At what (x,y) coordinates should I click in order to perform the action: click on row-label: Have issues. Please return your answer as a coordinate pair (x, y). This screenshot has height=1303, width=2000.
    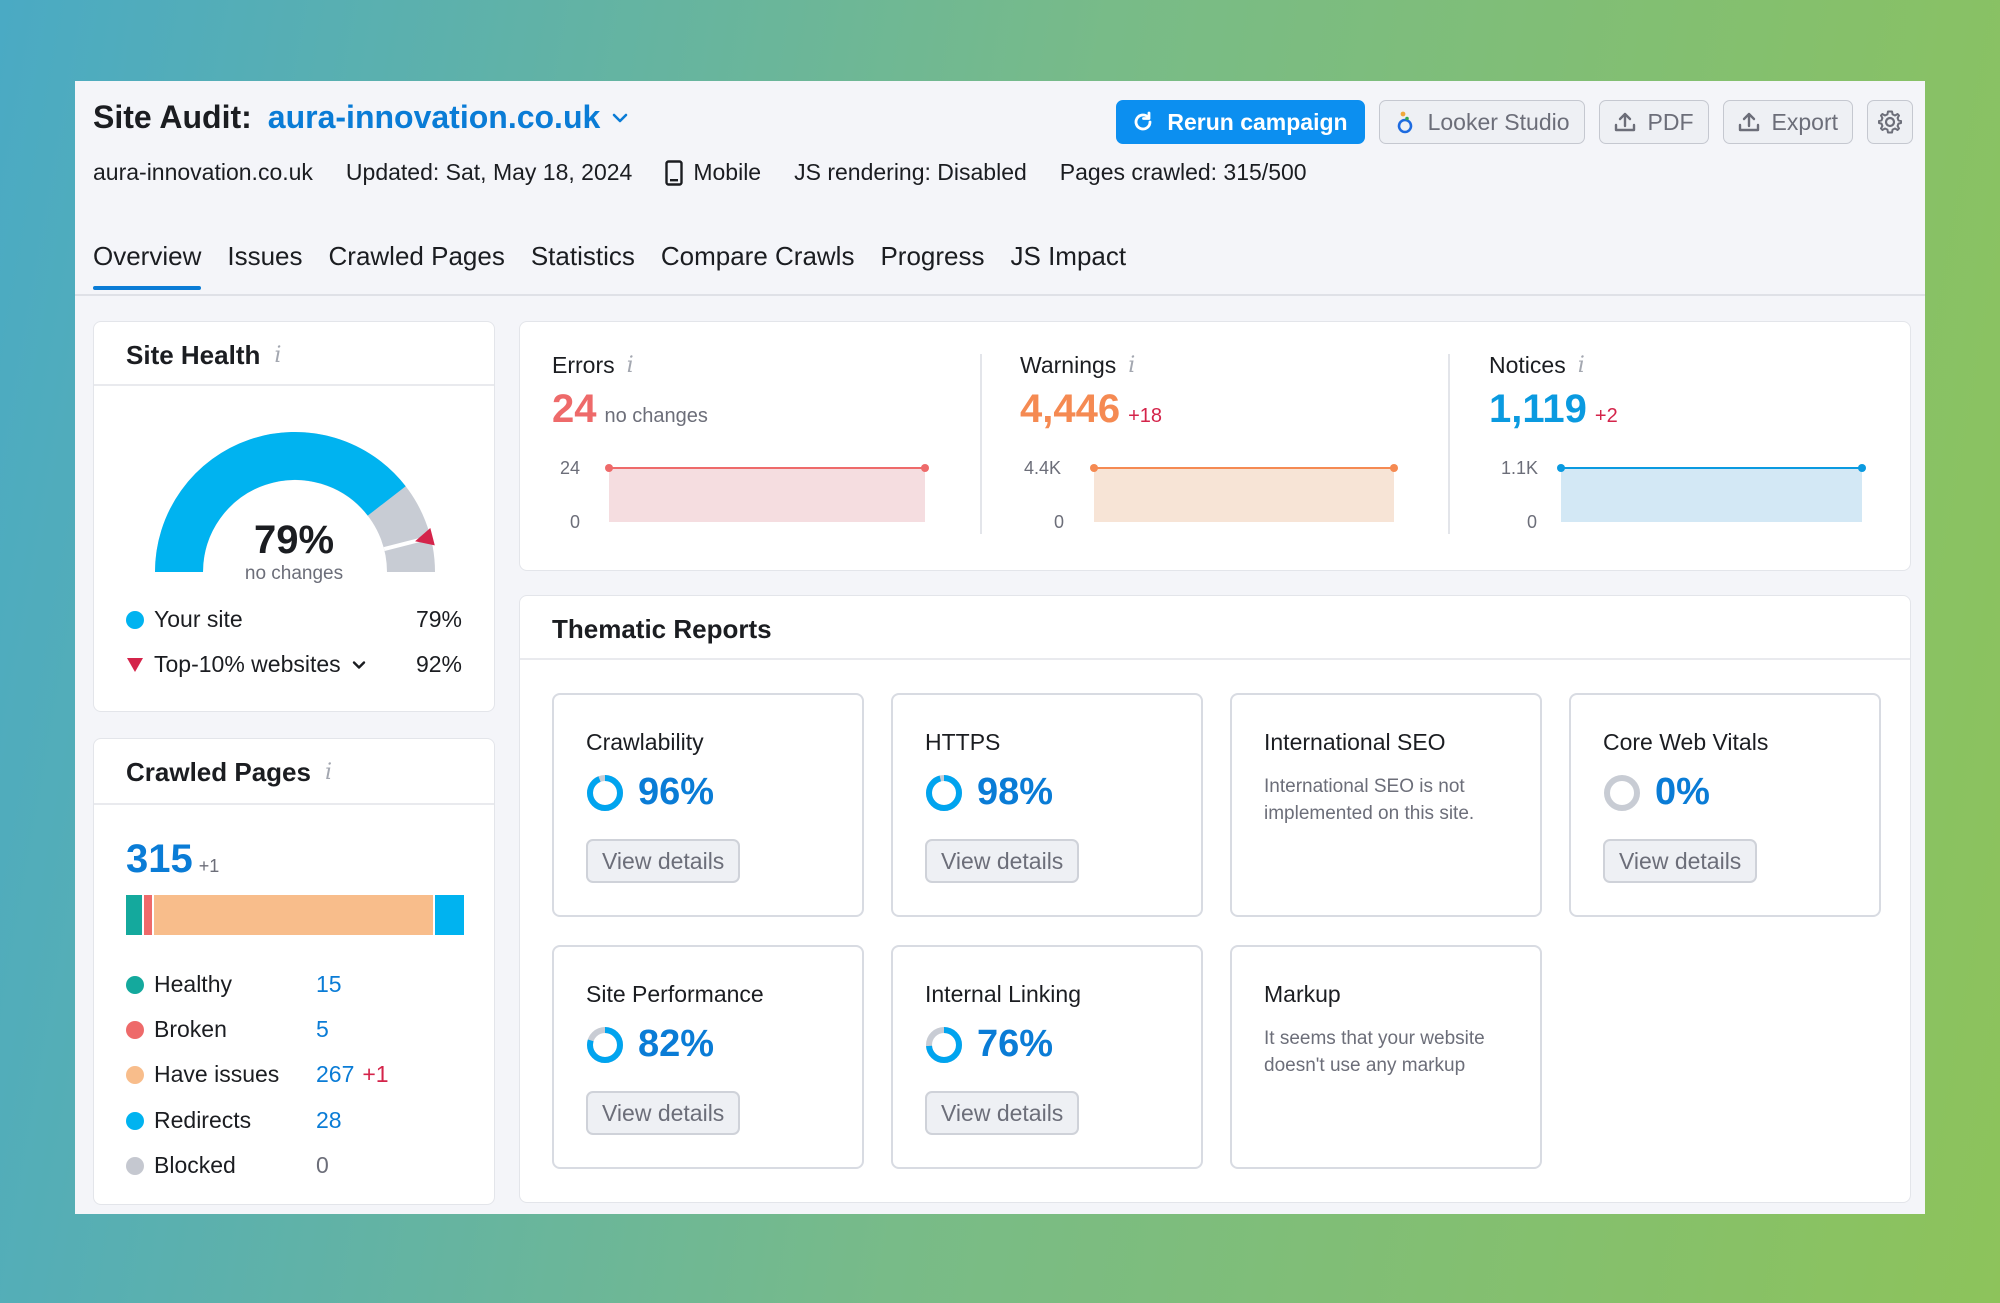
    Looking at the image, I should click on (217, 1074).